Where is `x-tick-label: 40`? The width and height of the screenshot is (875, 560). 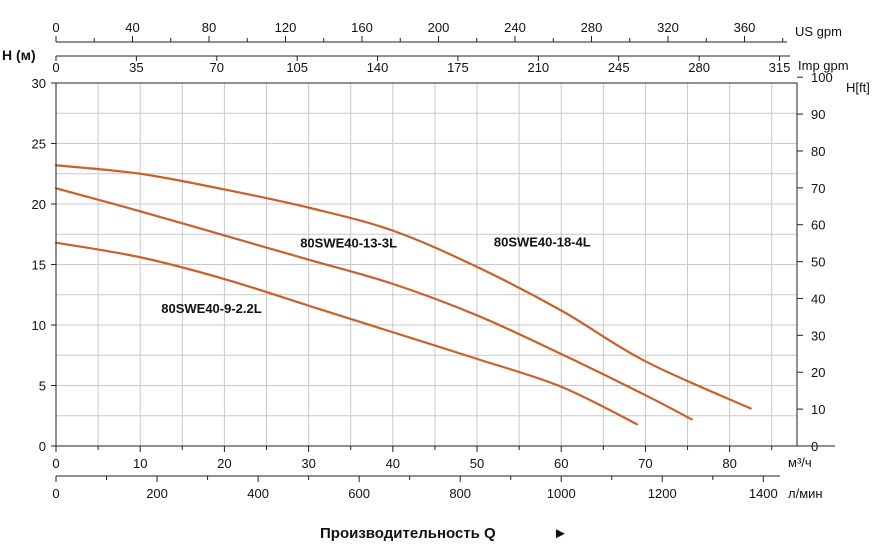
x-tick-label: 40 is located at coordinates (393, 463).